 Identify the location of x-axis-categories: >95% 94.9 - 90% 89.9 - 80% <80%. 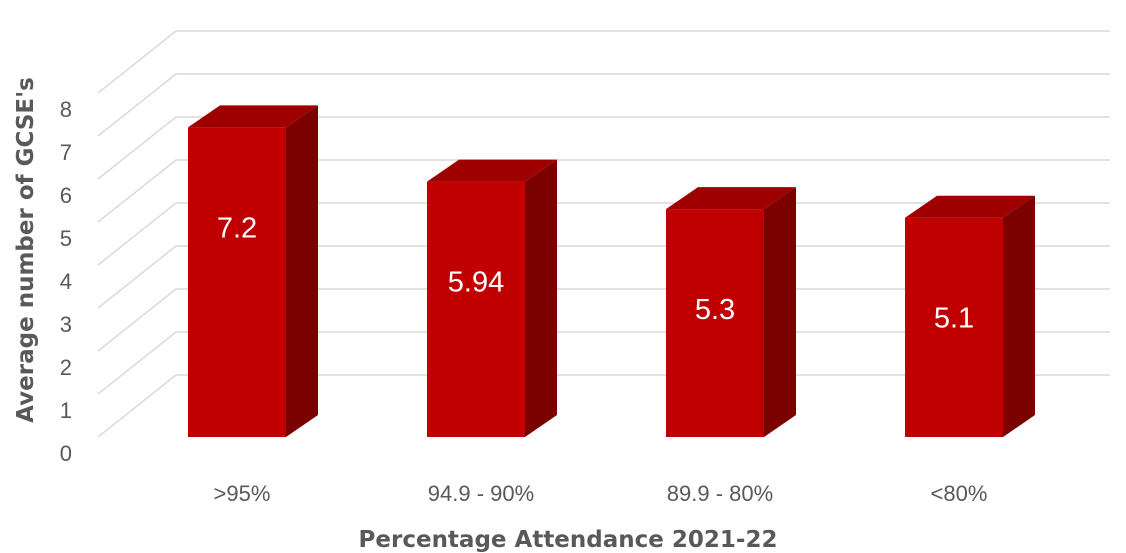
(601, 493).